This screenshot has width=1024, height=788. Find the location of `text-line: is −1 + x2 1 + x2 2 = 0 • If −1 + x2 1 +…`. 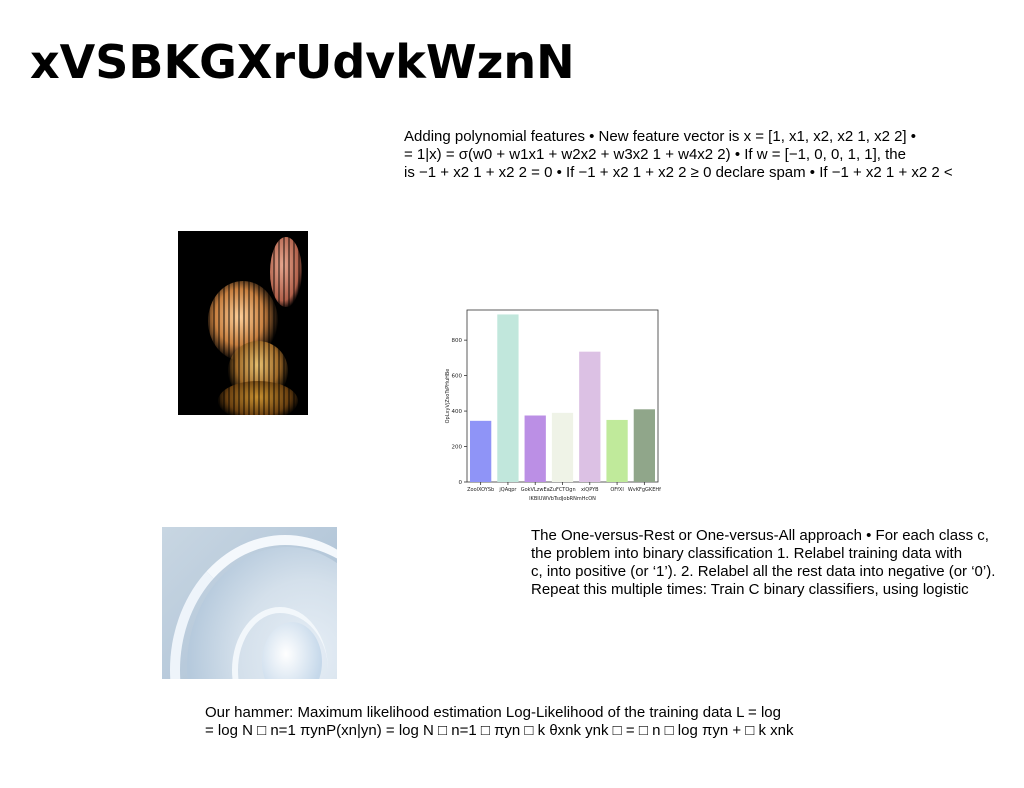

text-line: is −1 + x2 1 + x2 2 = 0 • If −1 + x2 1 +… is located at coordinates (678, 172).